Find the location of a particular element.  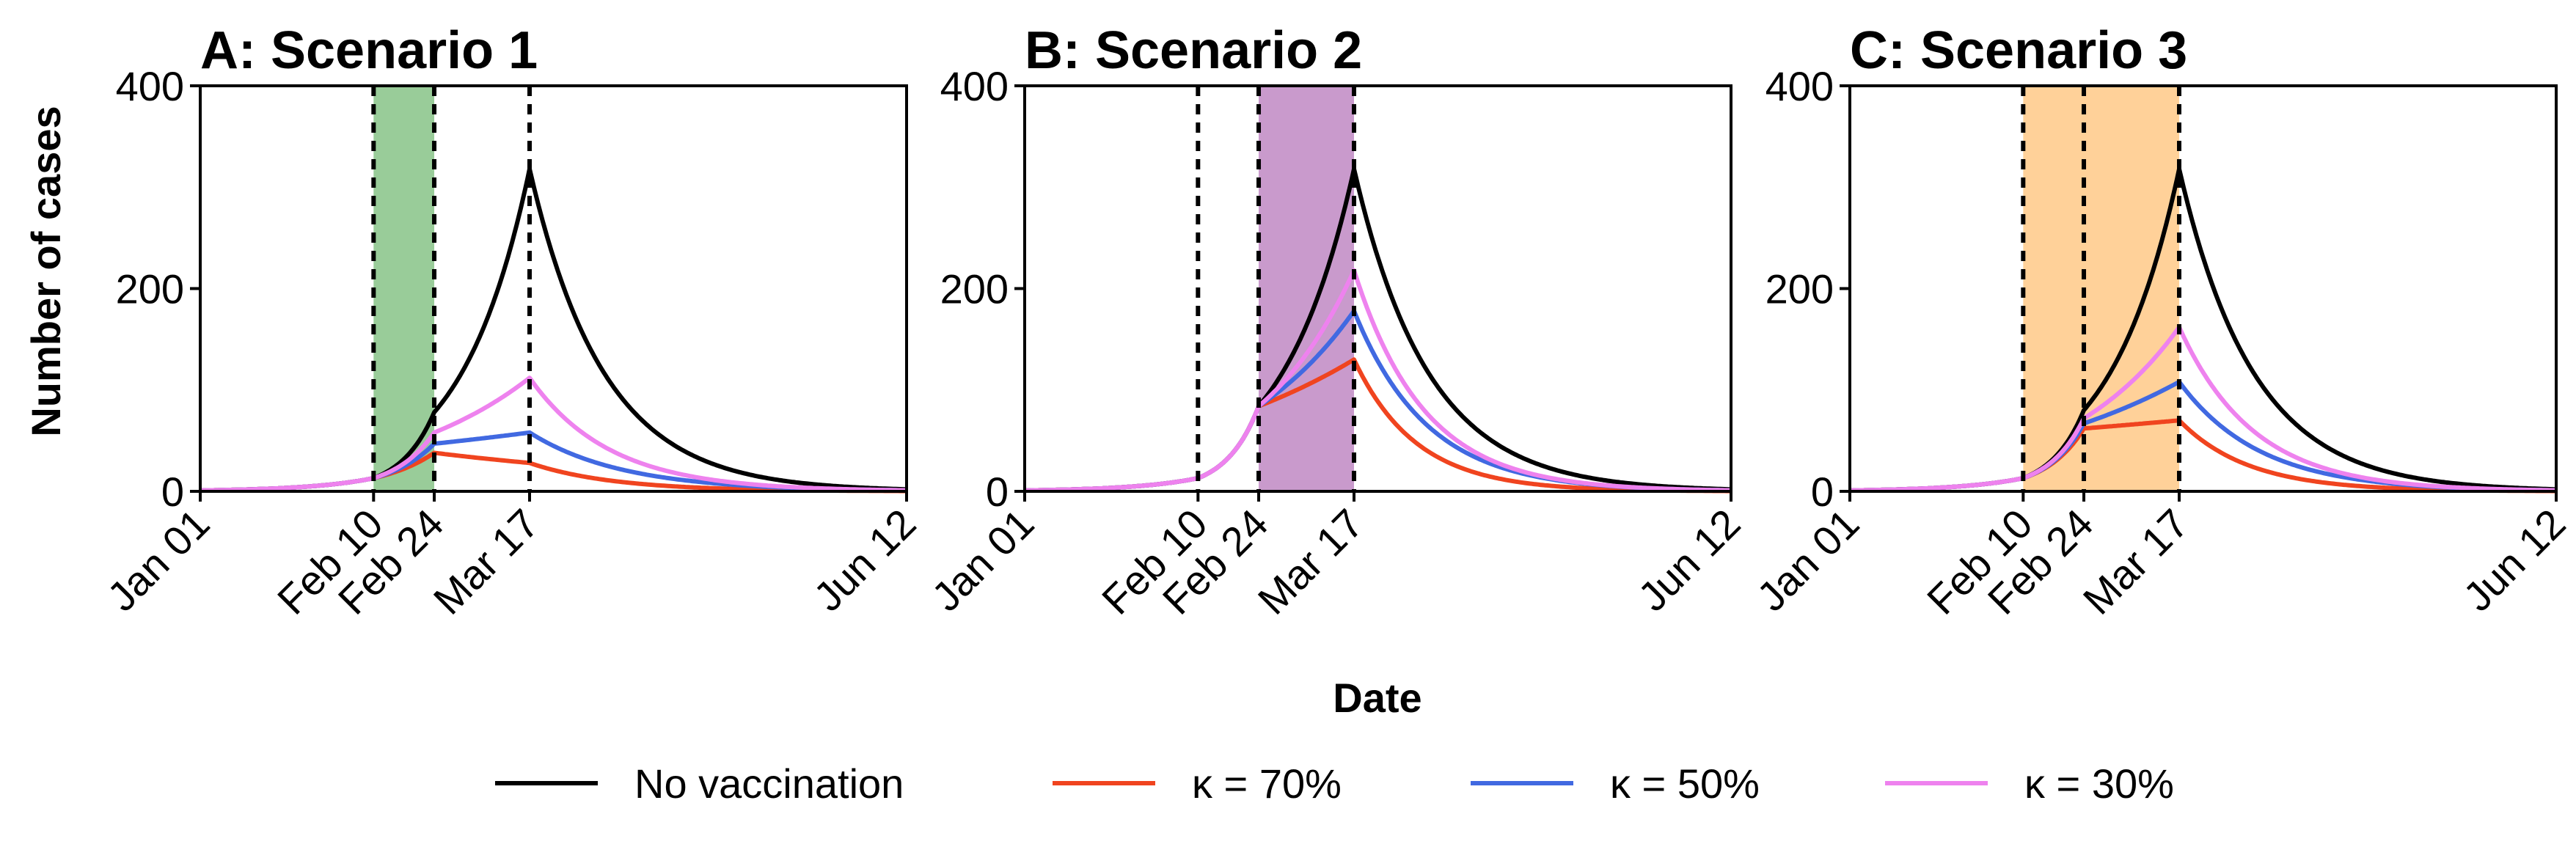

legend-label: κ = 50% is located at coordinates (1685, 783).